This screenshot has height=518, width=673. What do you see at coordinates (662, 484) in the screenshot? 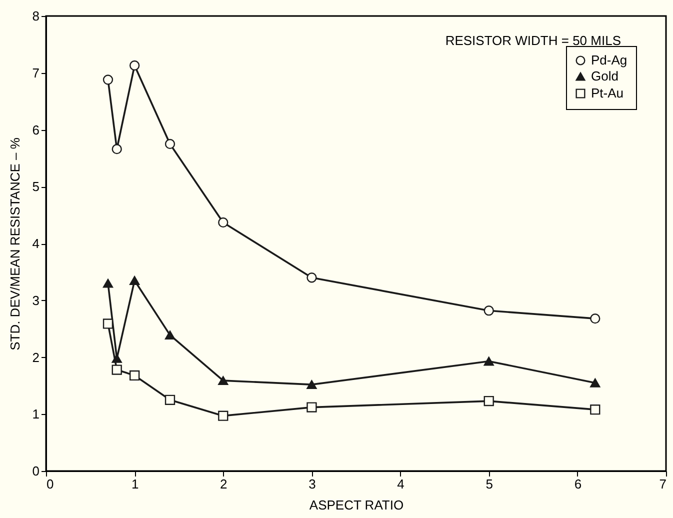
I see `x-tick-label: 7` at bounding box center [662, 484].